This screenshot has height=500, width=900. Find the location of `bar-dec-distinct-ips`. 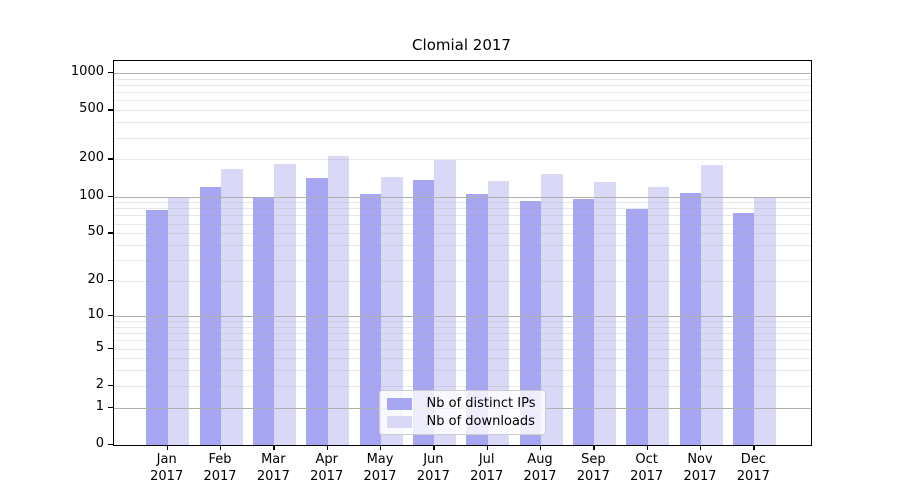

bar-dec-distinct-ips is located at coordinates (743, 328).